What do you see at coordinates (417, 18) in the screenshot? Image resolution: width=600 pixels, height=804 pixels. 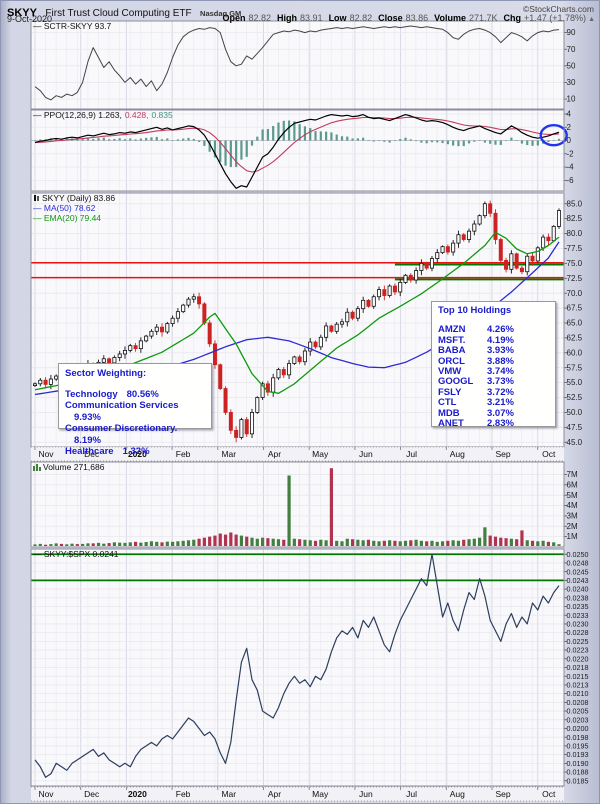 I see `quote-value: 83.86` at bounding box center [417, 18].